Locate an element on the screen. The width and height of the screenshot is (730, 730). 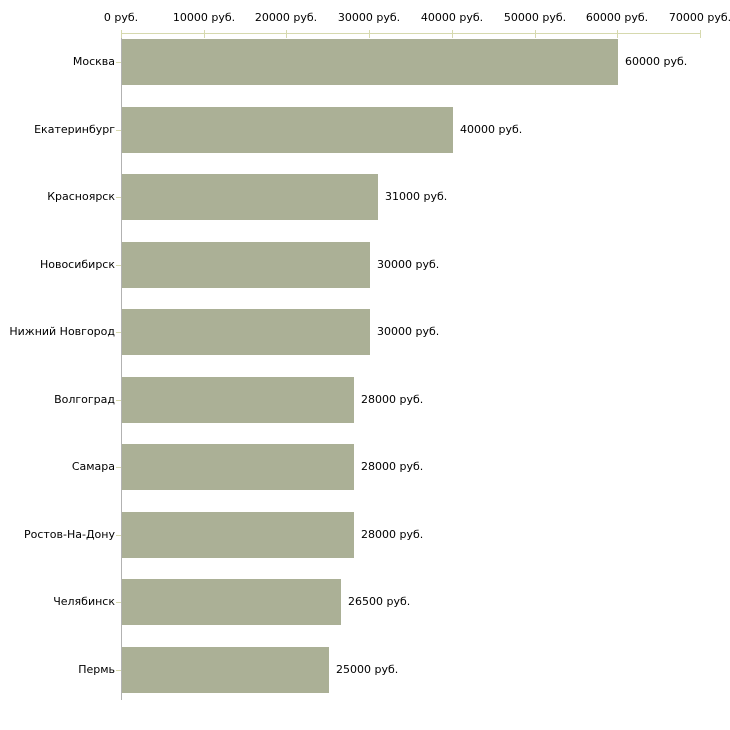
category-label: Ростов-На-Дону is located at coordinates (69, 534).